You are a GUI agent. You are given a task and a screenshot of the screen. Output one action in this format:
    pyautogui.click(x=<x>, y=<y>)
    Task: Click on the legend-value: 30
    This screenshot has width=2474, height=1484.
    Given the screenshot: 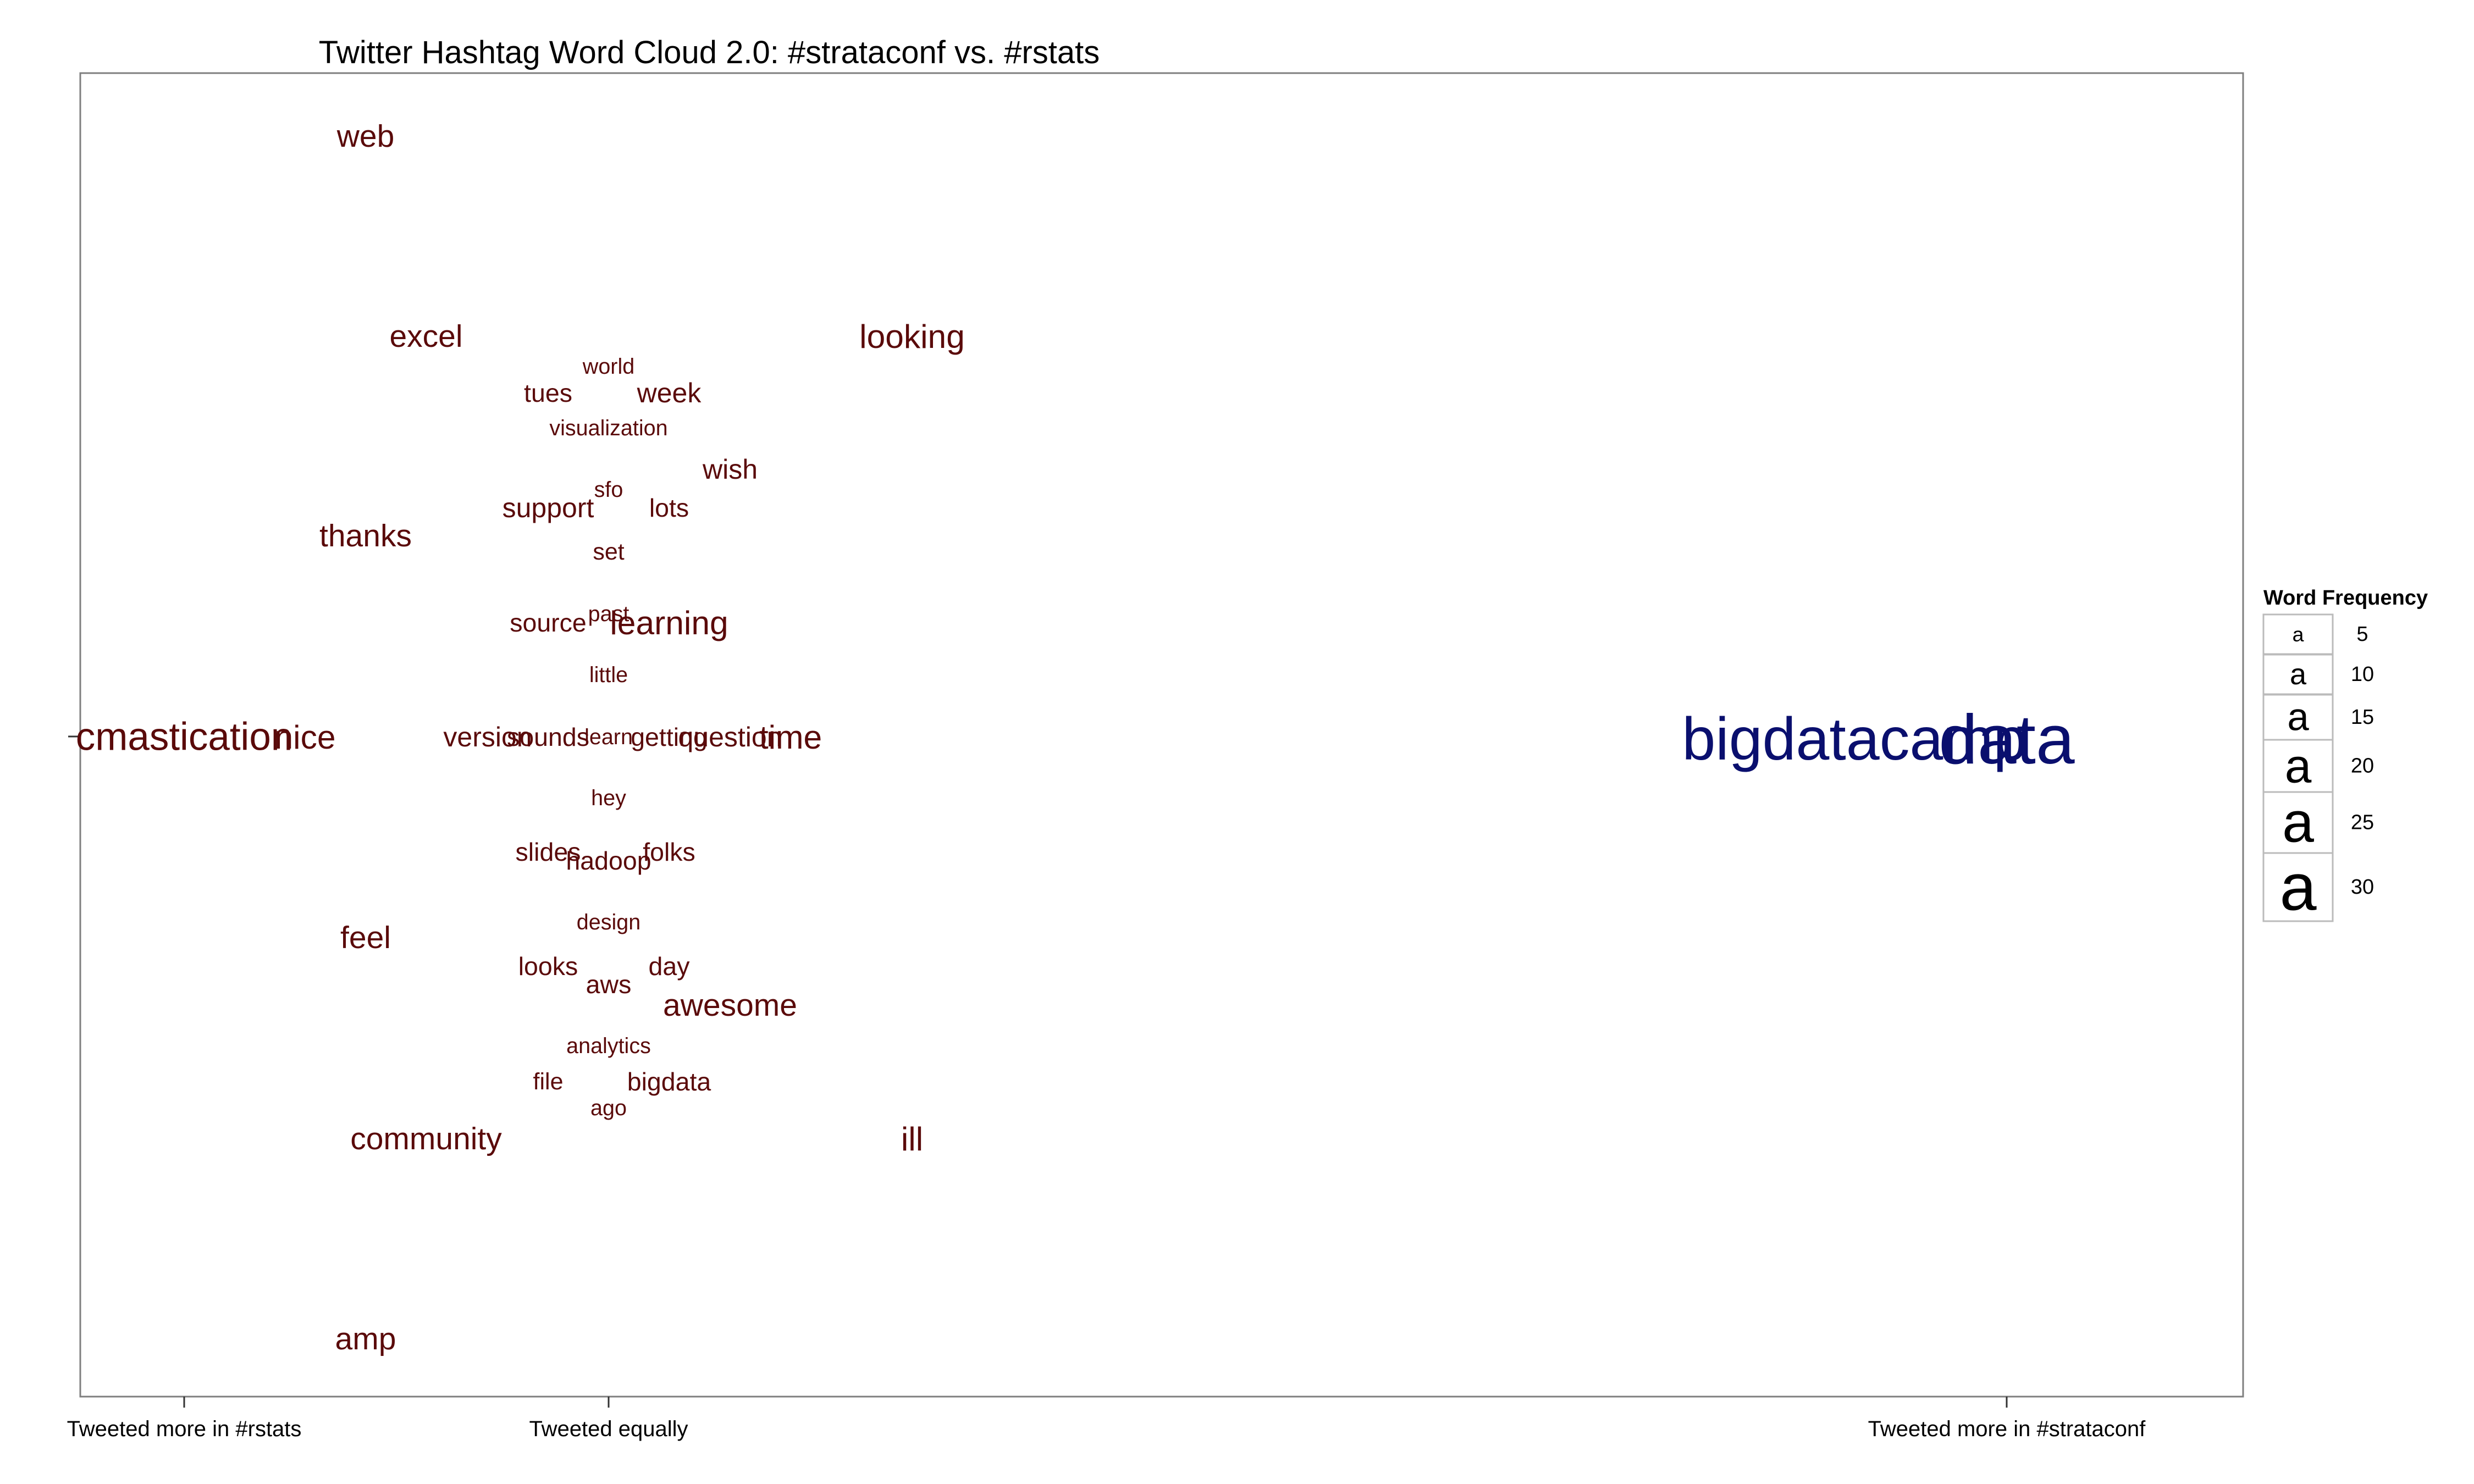 What is the action you would take?
    pyautogui.click(x=2363, y=887)
    